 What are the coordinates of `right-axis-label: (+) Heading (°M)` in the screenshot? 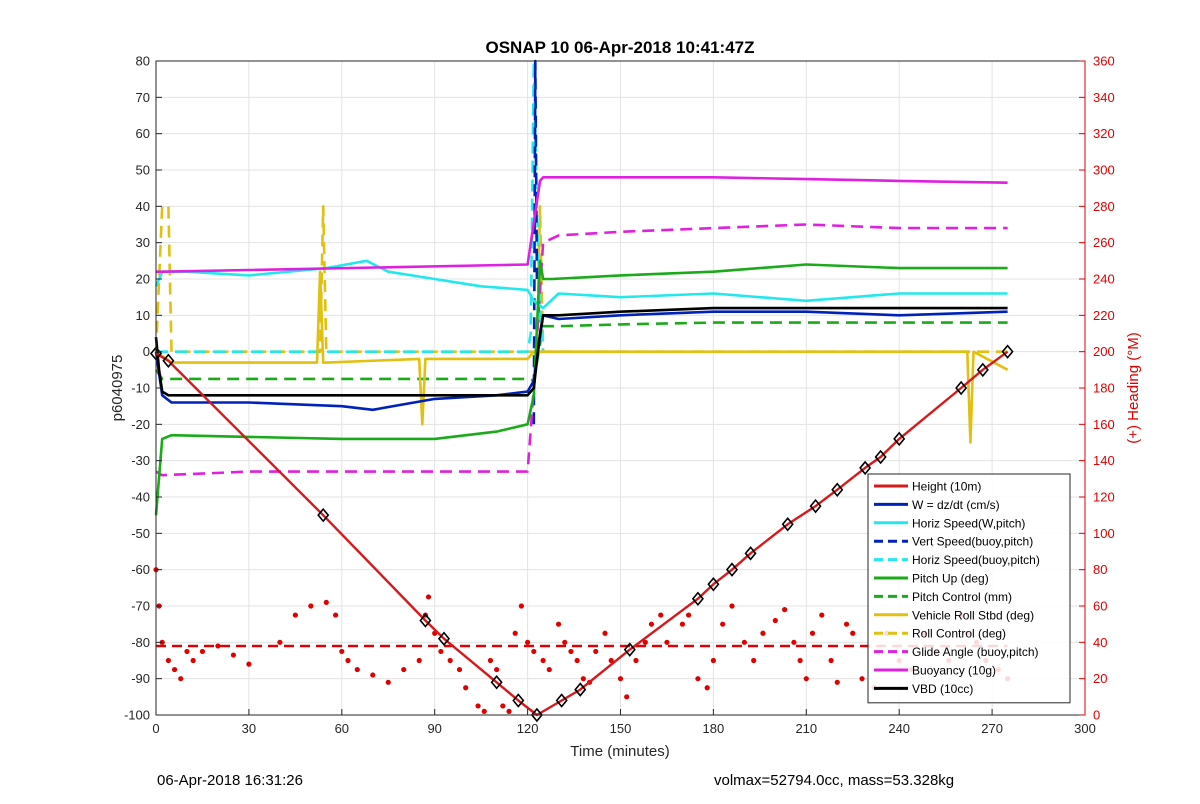 It's located at (1133, 387).